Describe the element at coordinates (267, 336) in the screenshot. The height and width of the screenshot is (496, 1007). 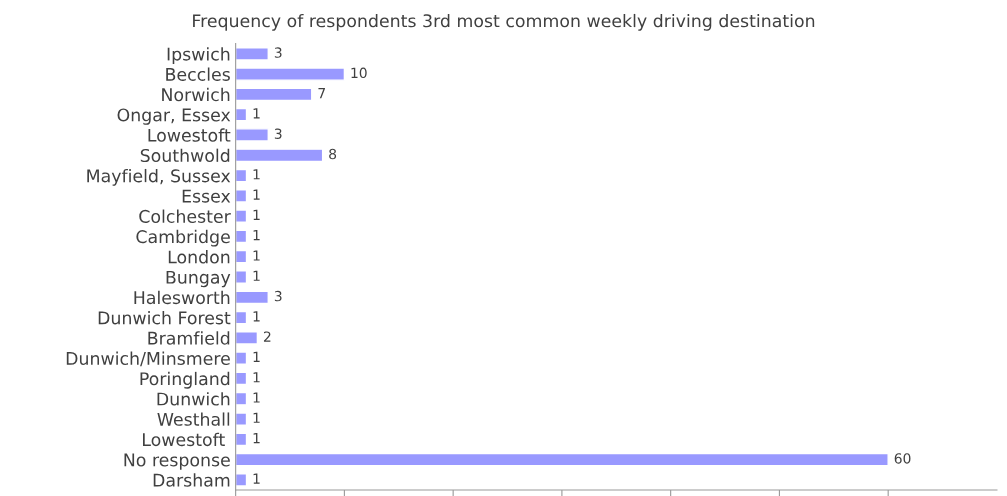
I see `data-label: 2` at that location.